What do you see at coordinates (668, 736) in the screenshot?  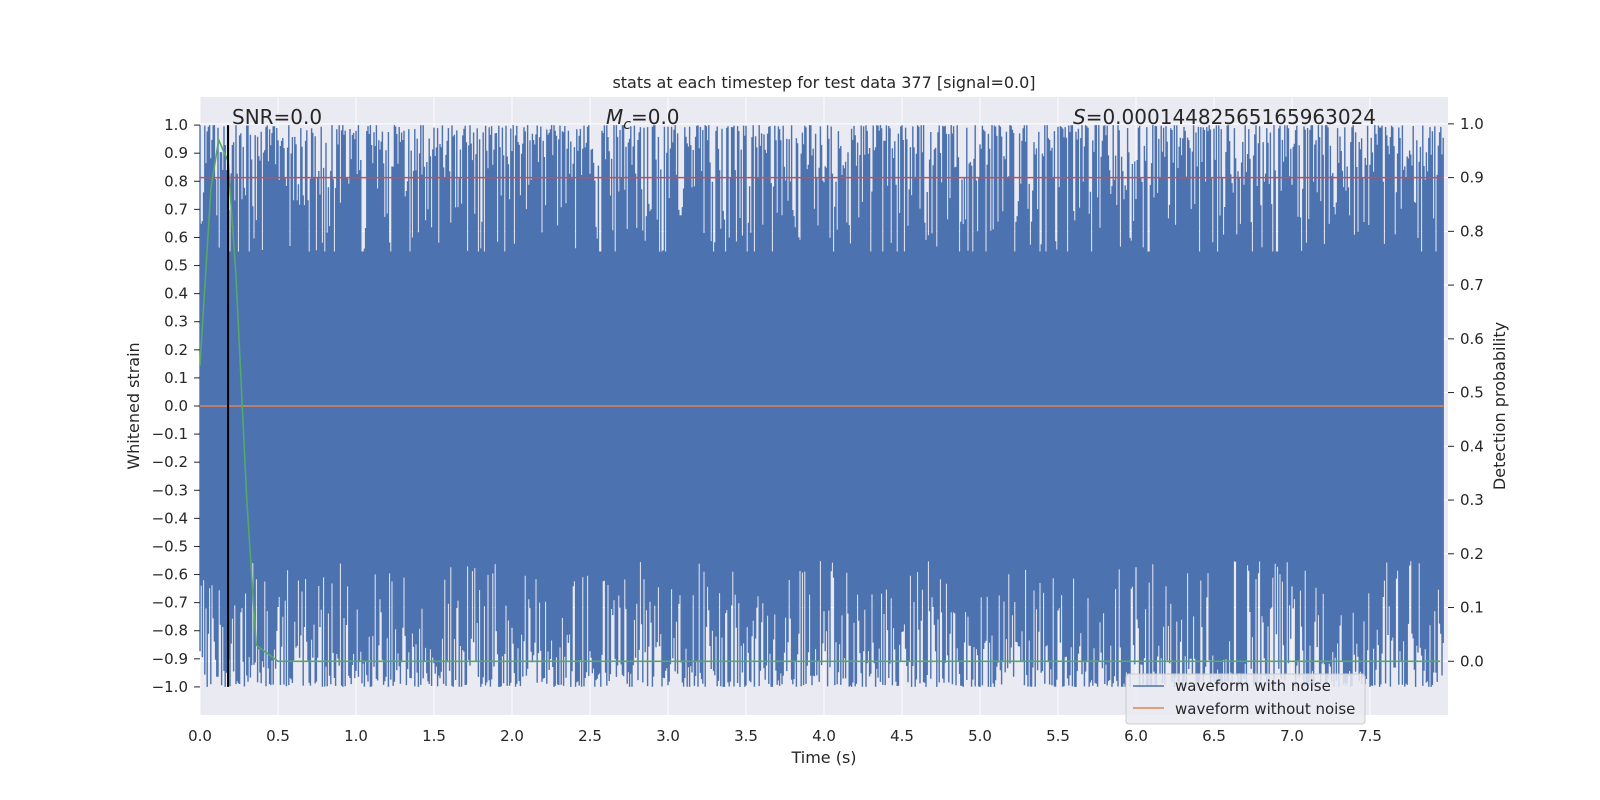 I see `x-tick-label: 3.0` at bounding box center [668, 736].